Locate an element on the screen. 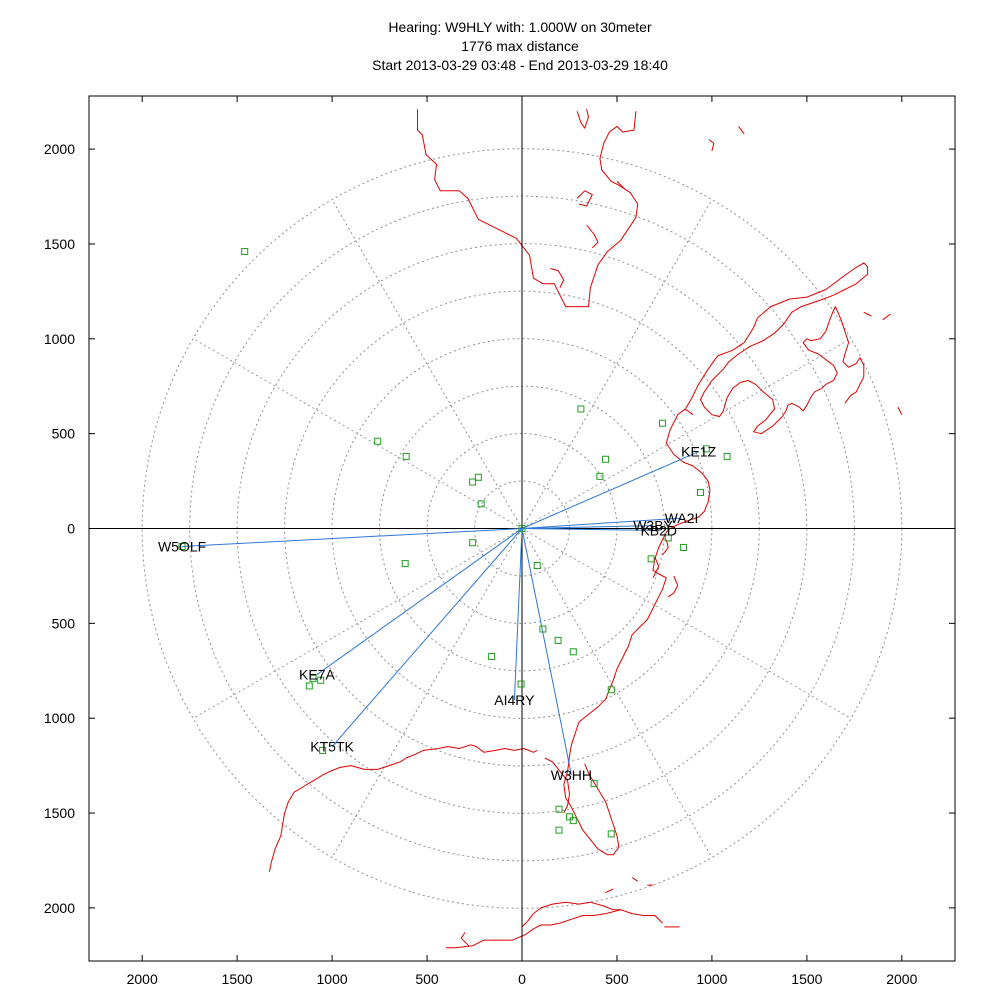 The height and width of the screenshot is (1000, 1000). station-label: KE1Z is located at coordinates (698, 452).